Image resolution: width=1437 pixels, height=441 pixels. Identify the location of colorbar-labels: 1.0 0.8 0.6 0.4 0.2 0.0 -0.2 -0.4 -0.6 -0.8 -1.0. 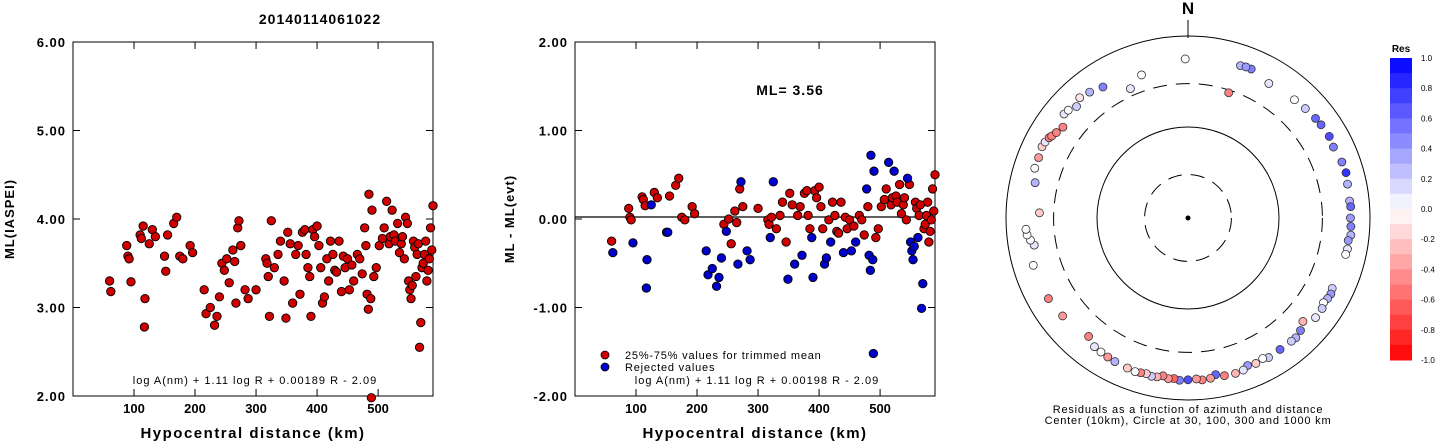
(1428, 209).